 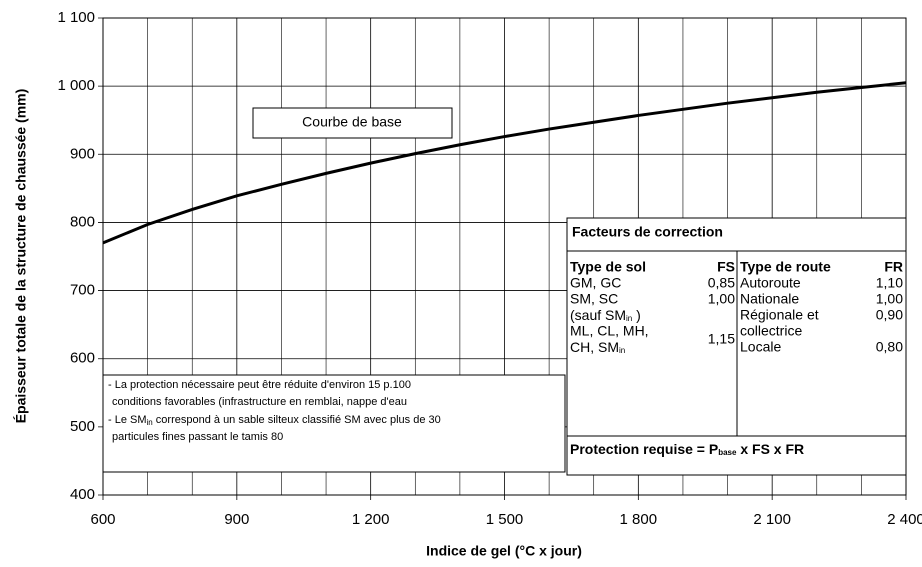 What do you see at coordinates (889, 347) in the screenshot?
I see `table-value: 0,80` at bounding box center [889, 347].